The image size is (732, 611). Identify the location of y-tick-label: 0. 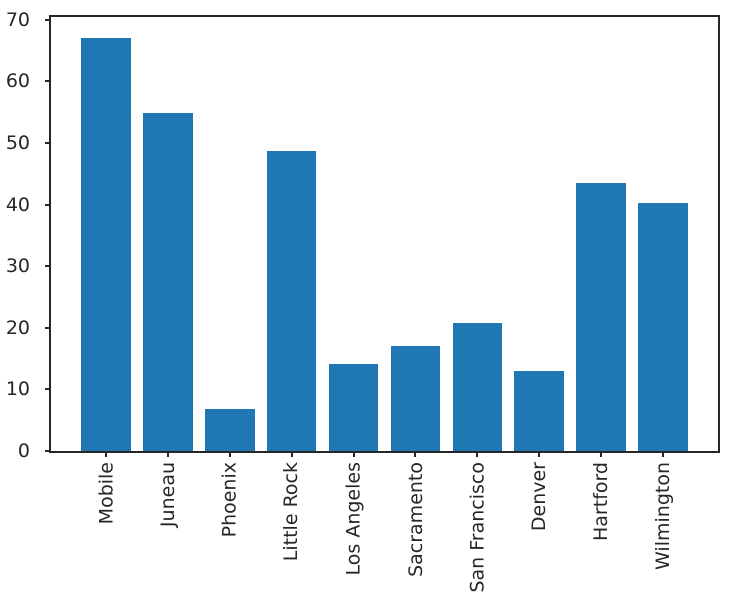
(23, 451).